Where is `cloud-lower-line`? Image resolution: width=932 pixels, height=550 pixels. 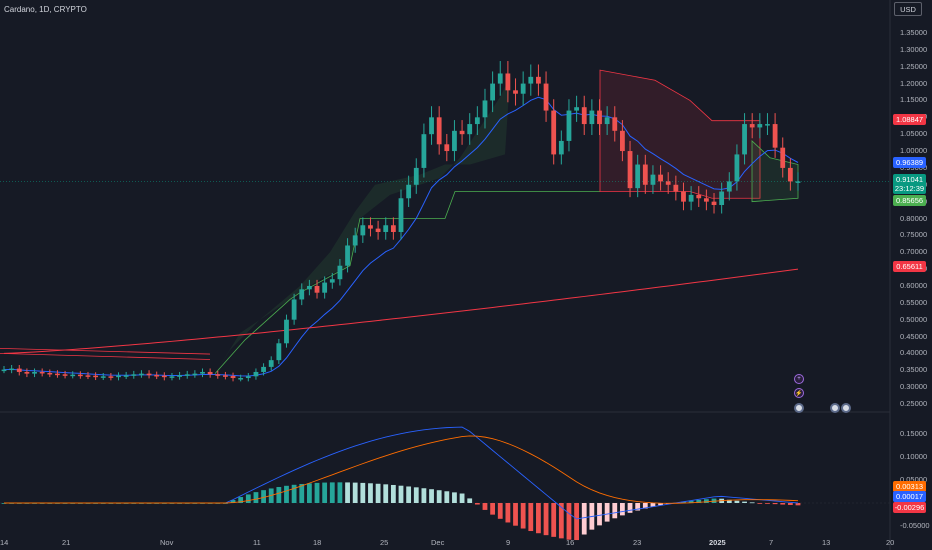
cloud-lower-line is located at coordinates (407, 282).